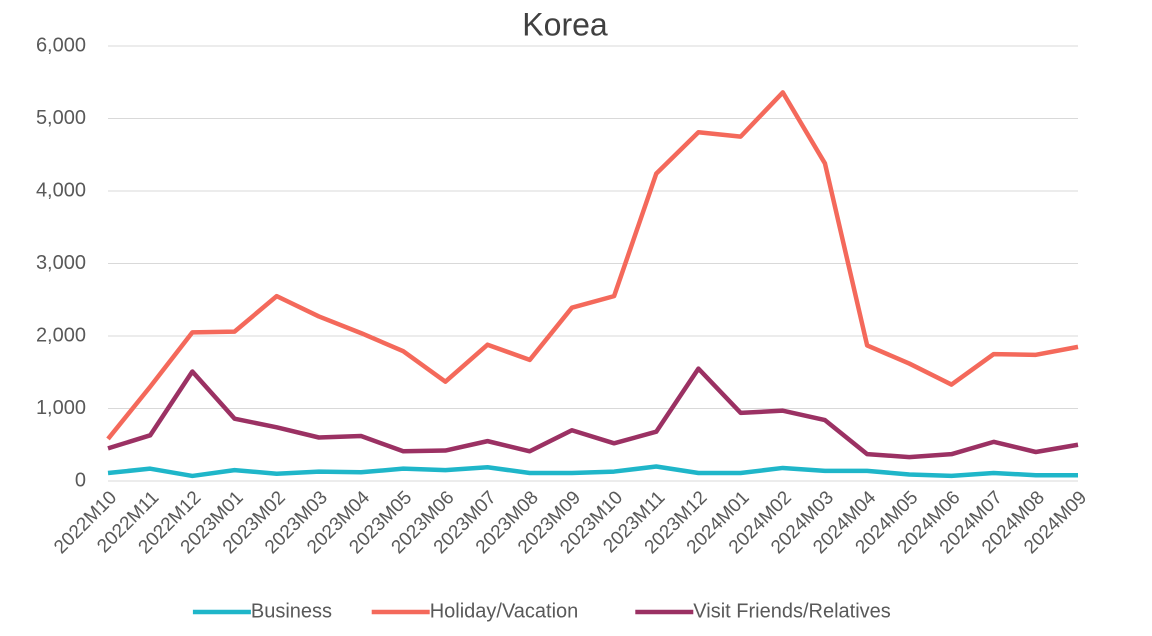  I want to click on legend-label: Visit Friends/Relatives, so click(791, 611).